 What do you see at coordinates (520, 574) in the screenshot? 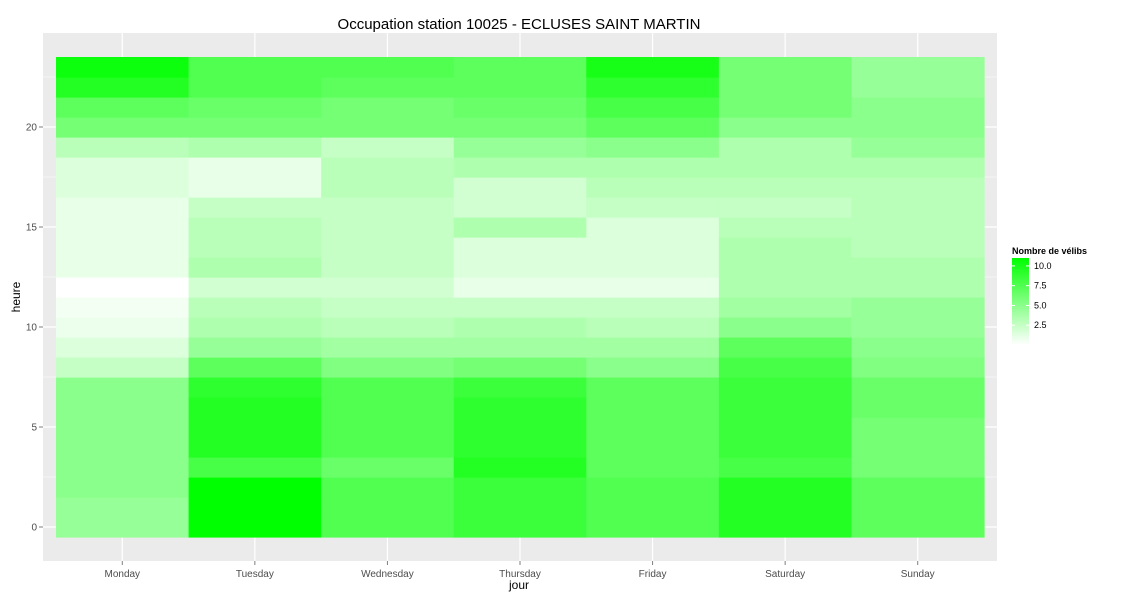
I see `x-tick-label: Thursday` at bounding box center [520, 574].